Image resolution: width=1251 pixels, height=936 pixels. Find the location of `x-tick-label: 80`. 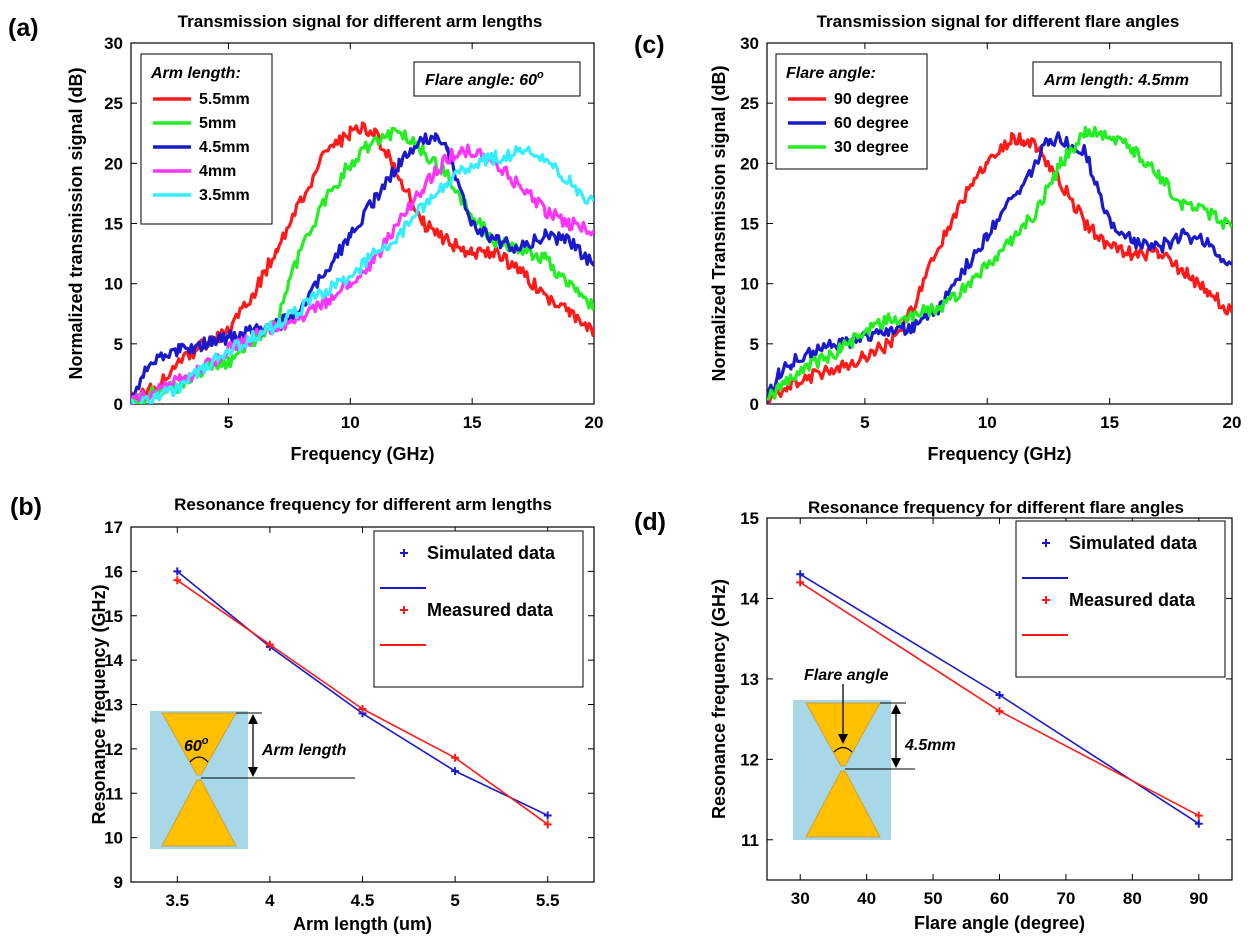

x-tick-label: 80 is located at coordinates (1132, 898).